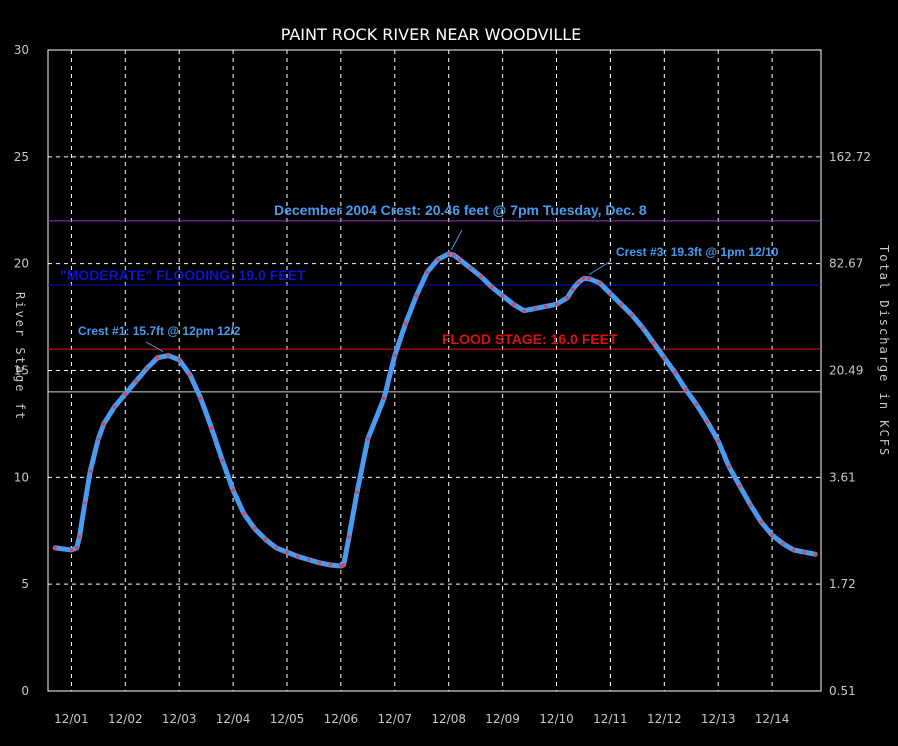 The image size is (898, 746). I want to click on y2-tick-label: 1.72, so click(842, 584).